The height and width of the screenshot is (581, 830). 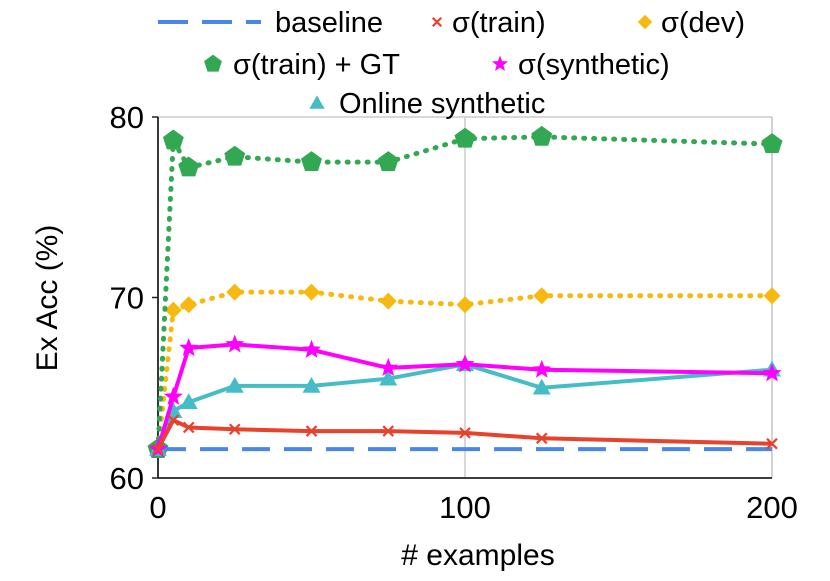 What do you see at coordinates (442, 104) in the screenshot?
I see `legend-label-online-synthetic: Online synthetic` at bounding box center [442, 104].